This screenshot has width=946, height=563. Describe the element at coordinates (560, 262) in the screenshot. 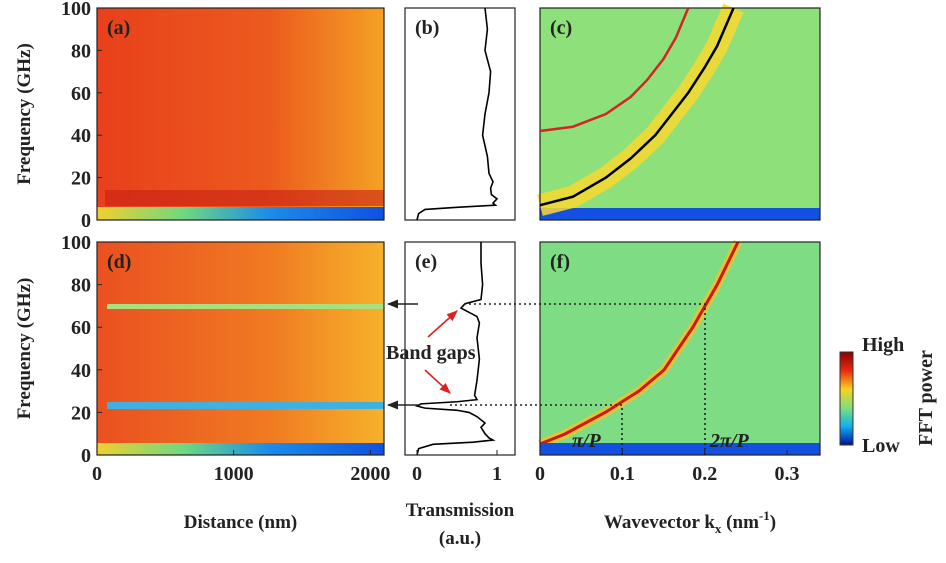

I see `panel-label: (f)` at that location.